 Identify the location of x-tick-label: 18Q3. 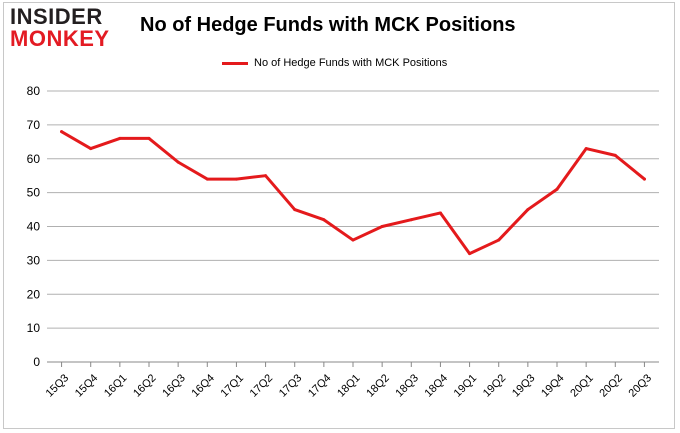
(407, 386).